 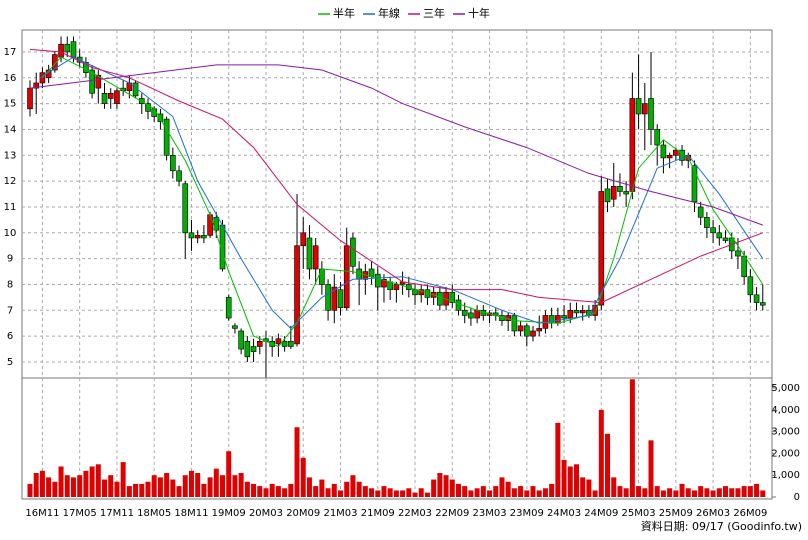 I want to click on footer-note: 資料日期: 09/17 (Goodinfo.tw), so click(x=721, y=526).